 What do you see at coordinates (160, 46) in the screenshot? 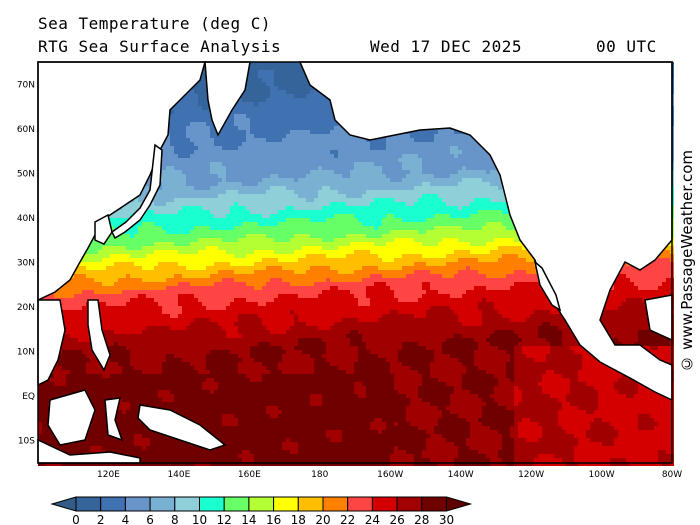
I see `map-subtitle: RTG Sea Surface Analysis` at bounding box center [160, 46].